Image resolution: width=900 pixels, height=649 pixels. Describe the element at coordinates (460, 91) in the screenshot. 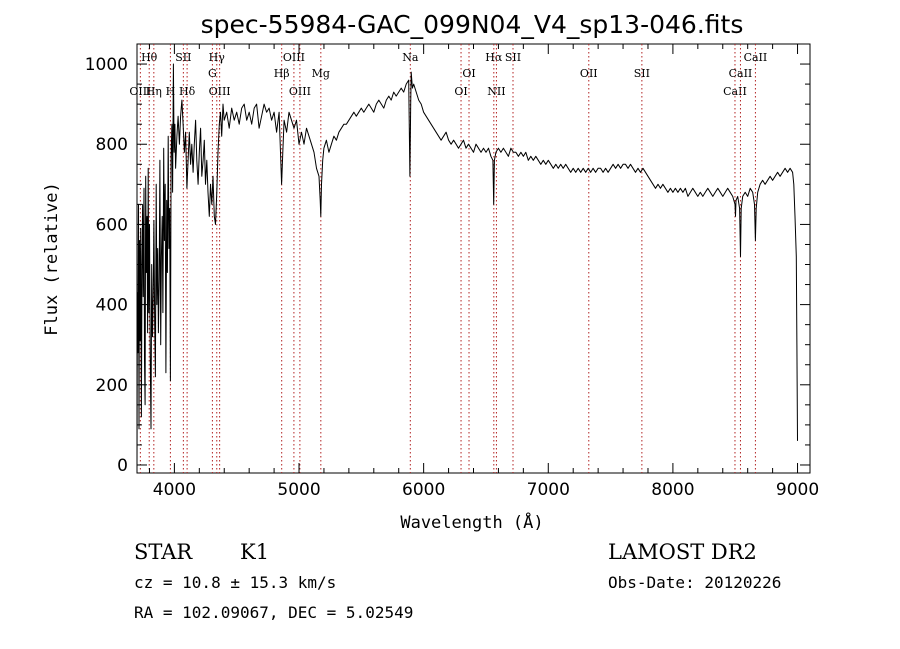

I see `line-marker-label-14: OI` at that location.